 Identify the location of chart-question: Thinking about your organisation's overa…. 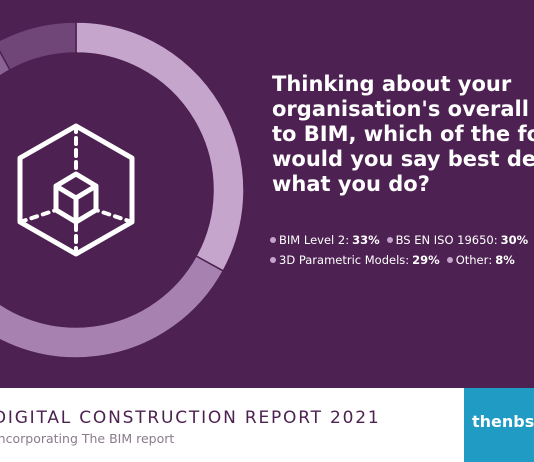
(403, 134).